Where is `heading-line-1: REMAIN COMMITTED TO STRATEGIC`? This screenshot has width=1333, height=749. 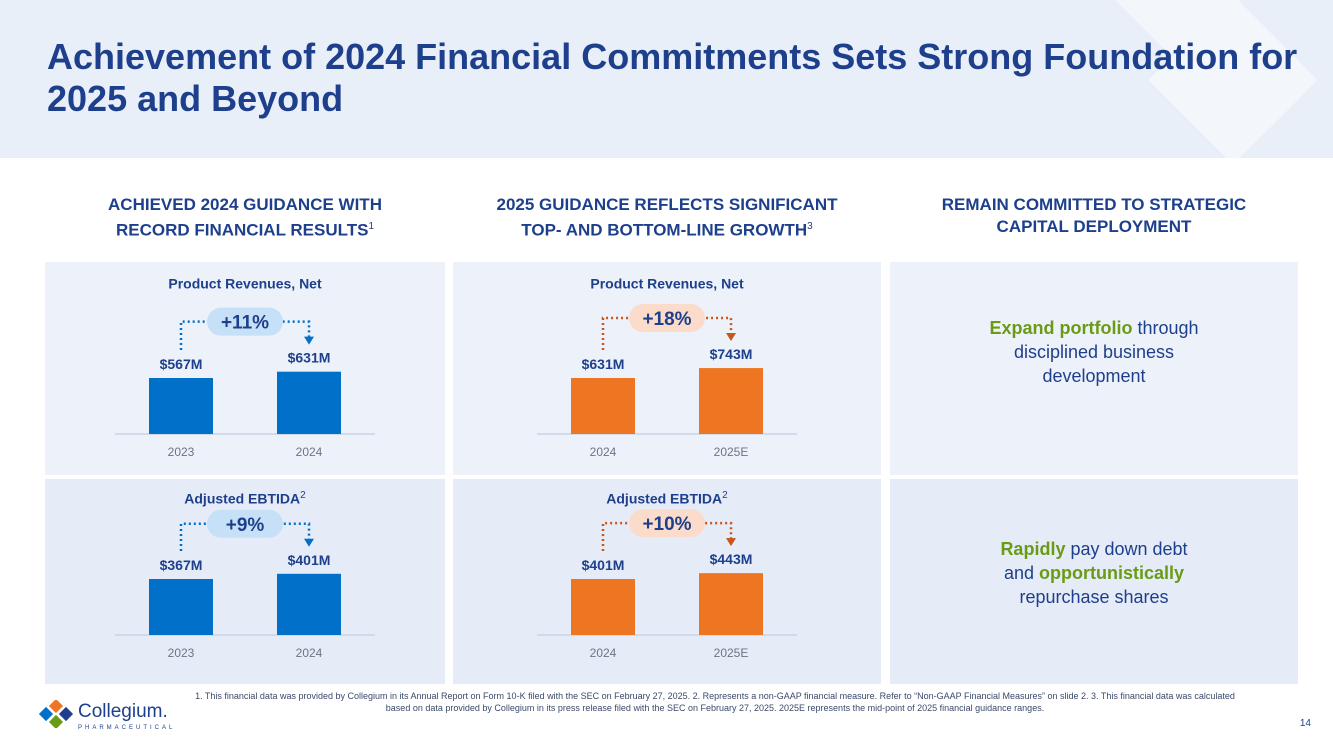
heading-line-1: REMAIN COMMITTED TO STRATEGIC is located at coordinates (1094, 204).